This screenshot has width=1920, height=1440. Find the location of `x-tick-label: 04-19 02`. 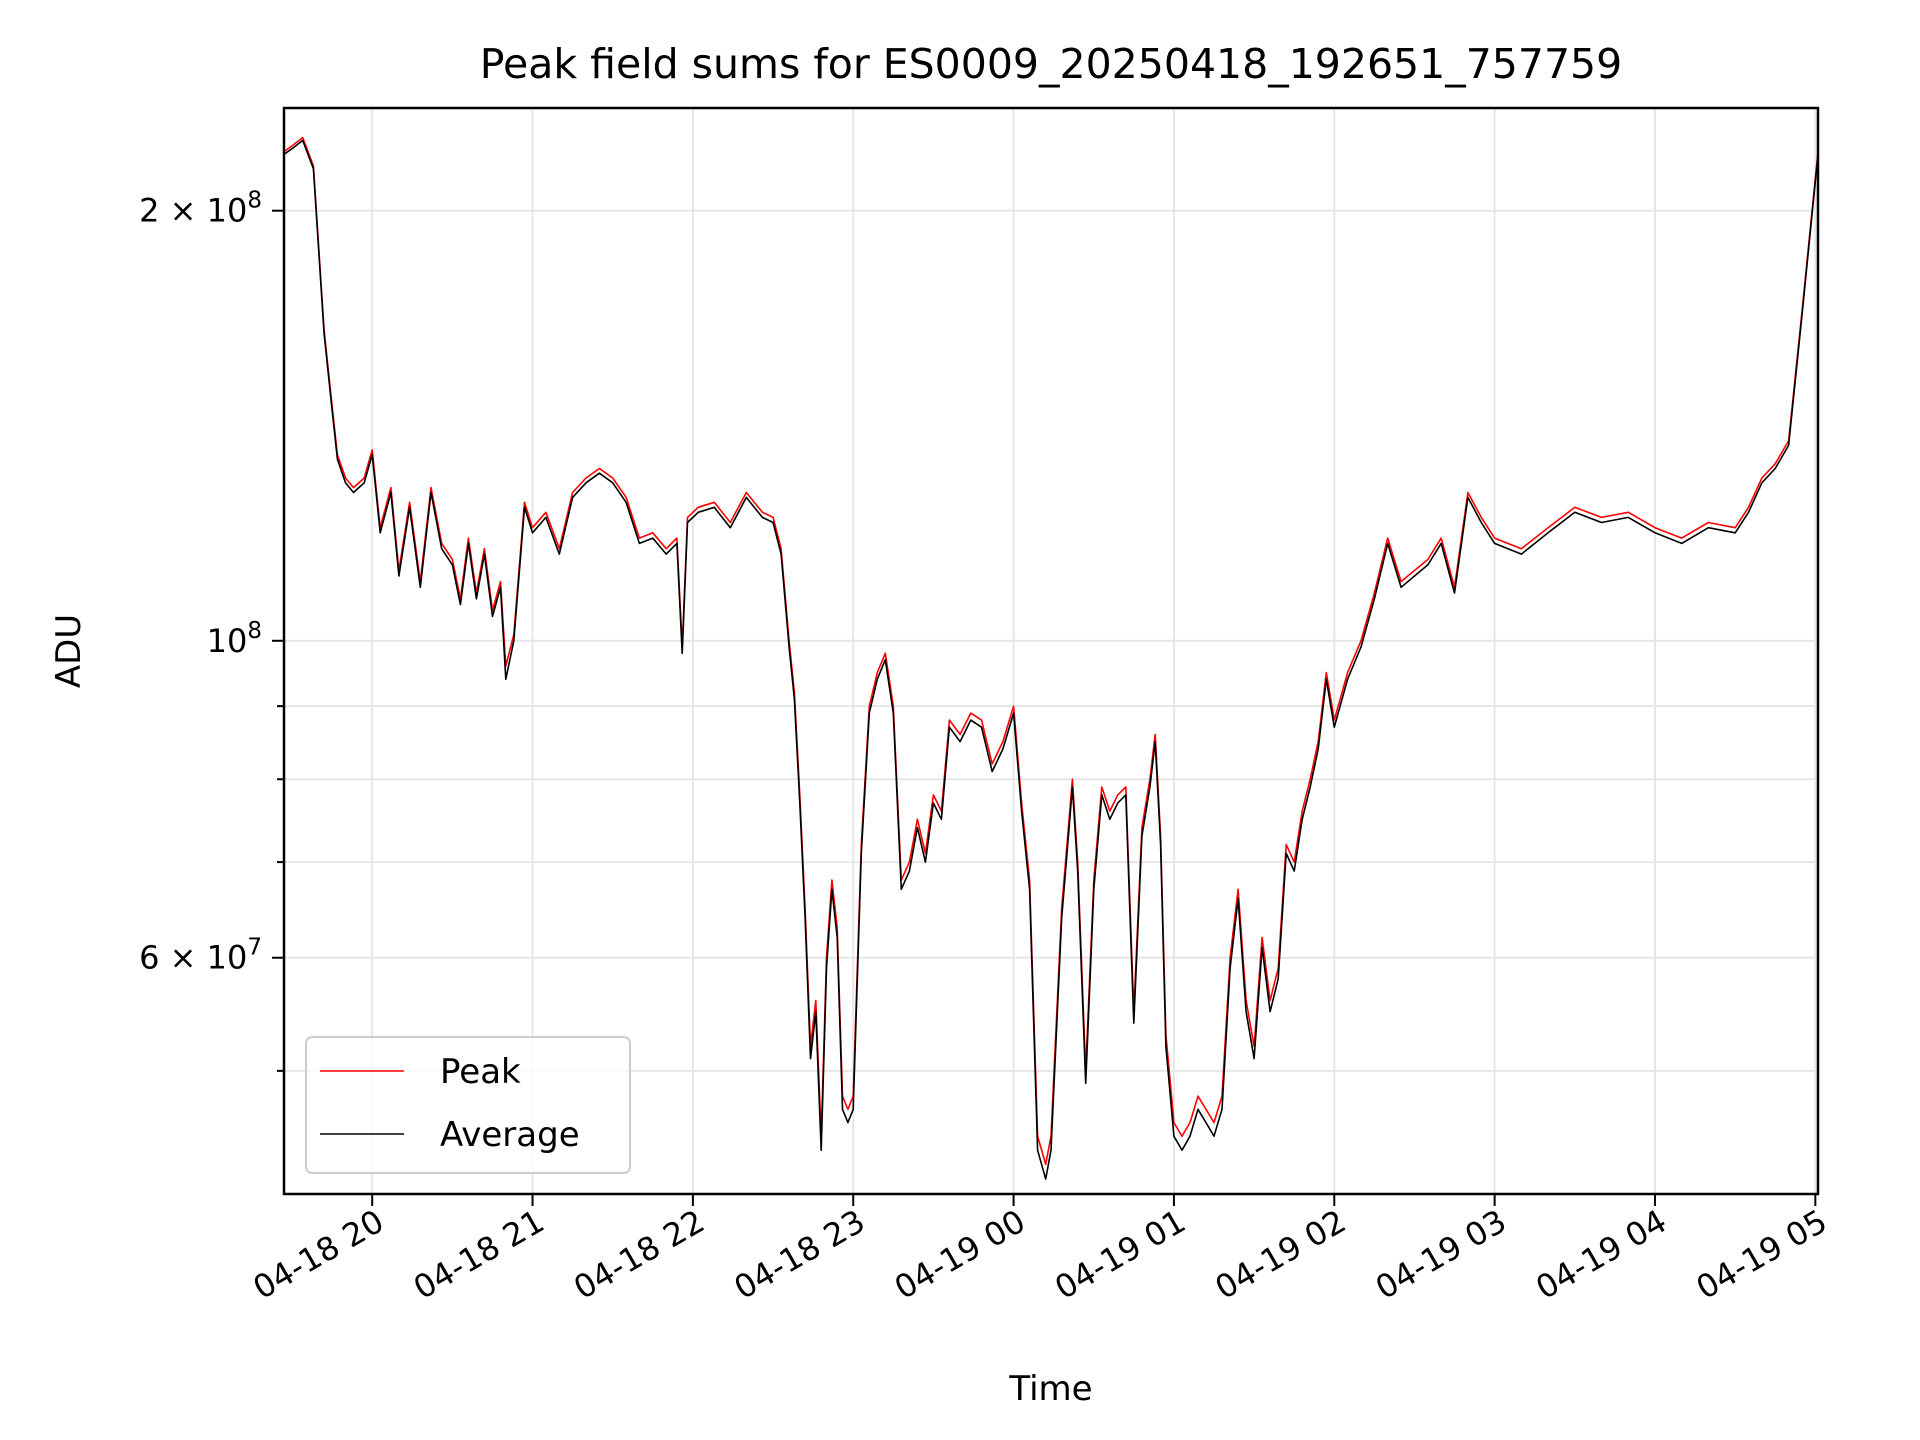

x-tick-label: 04-19 02 is located at coordinates (1281, 1254).